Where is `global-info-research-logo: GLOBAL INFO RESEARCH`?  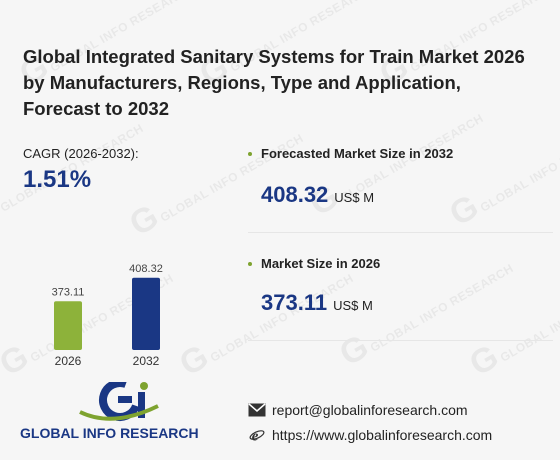
global-info-research-logo: GLOBAL INFO RESEARCH is located at coordinates (109, 411).